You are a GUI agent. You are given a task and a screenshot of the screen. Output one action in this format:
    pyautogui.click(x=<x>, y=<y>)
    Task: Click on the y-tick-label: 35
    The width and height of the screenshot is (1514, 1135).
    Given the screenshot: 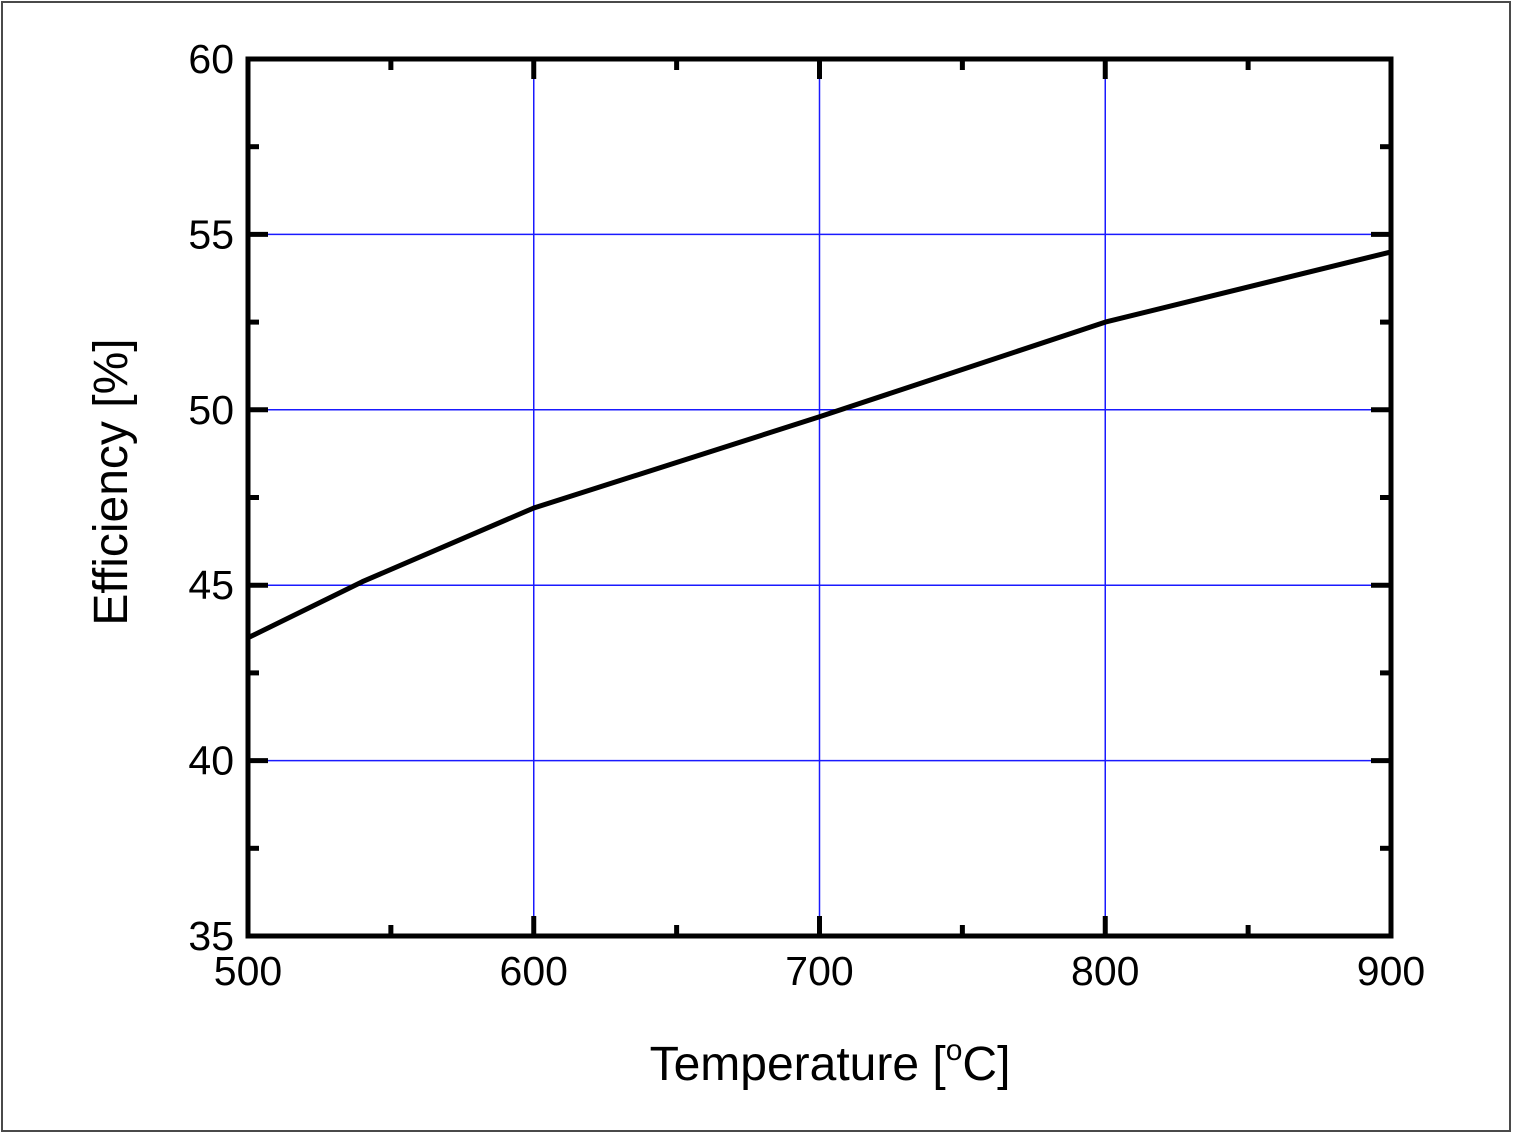 What is the action you would take?
    pyautogui.click(x=211, y=936)
    